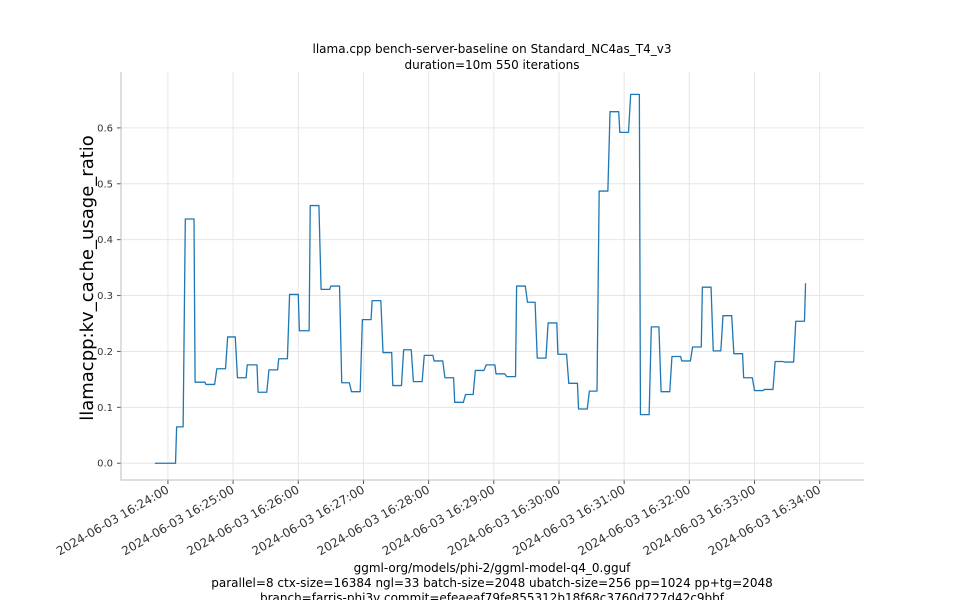 The image size is (960, 600). Describe the element at coordinates (764, 520) in the screenshot. I see `x-tick-label: 2024-06-03 16:34:00` at that location.